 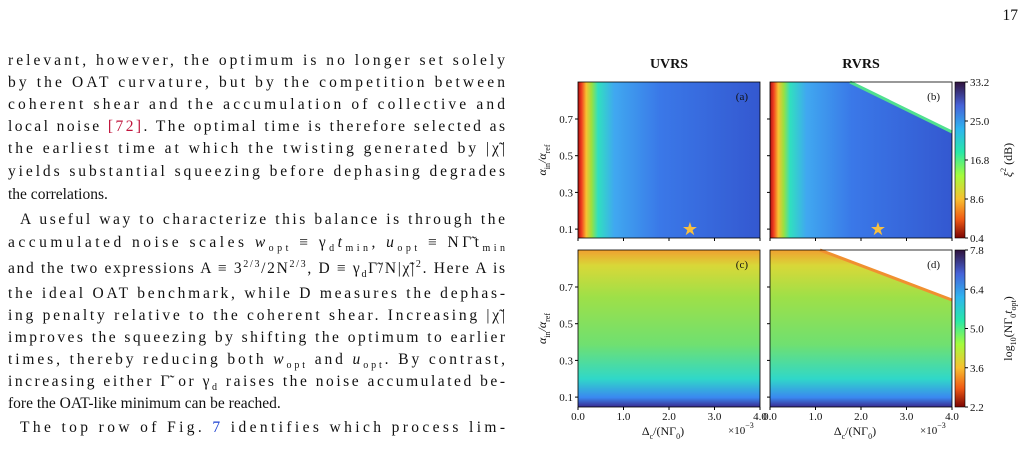 What do you see at coordinates (977, 239) in the screenshot?
I see `colorbar-tick-label: 0.4` at bounding box center [977, 239].